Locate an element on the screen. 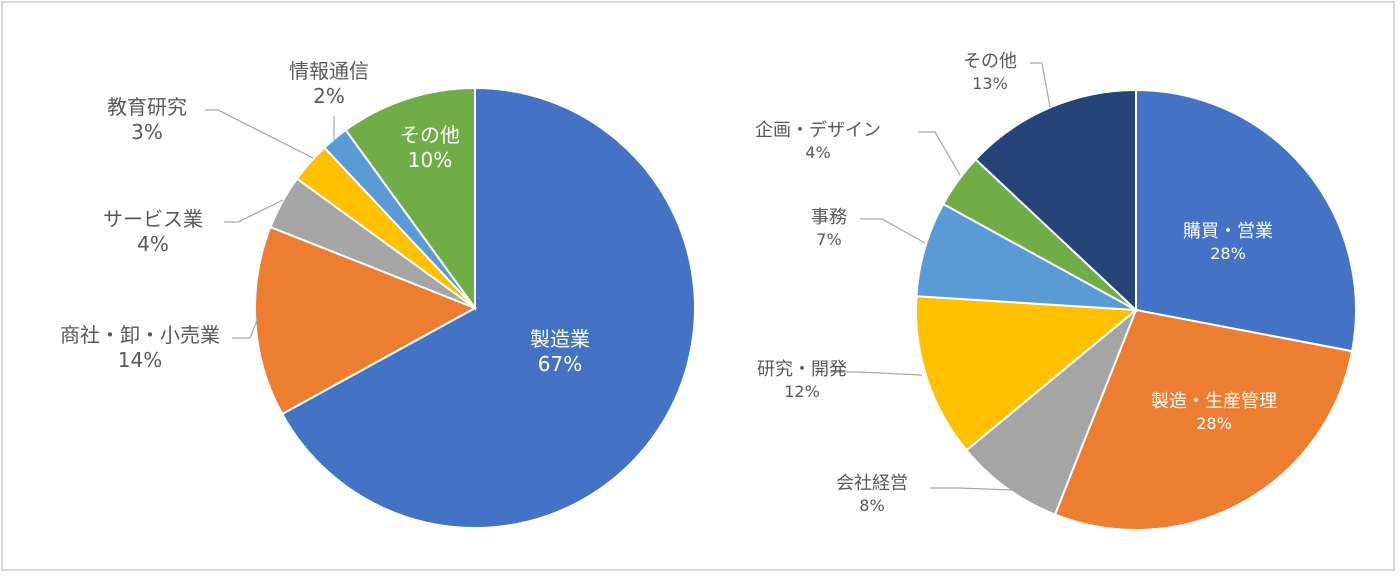 The image size is (1400, 576). data-label-kenkyu: 研究・開発 12% is located at coordinates (802, 379).